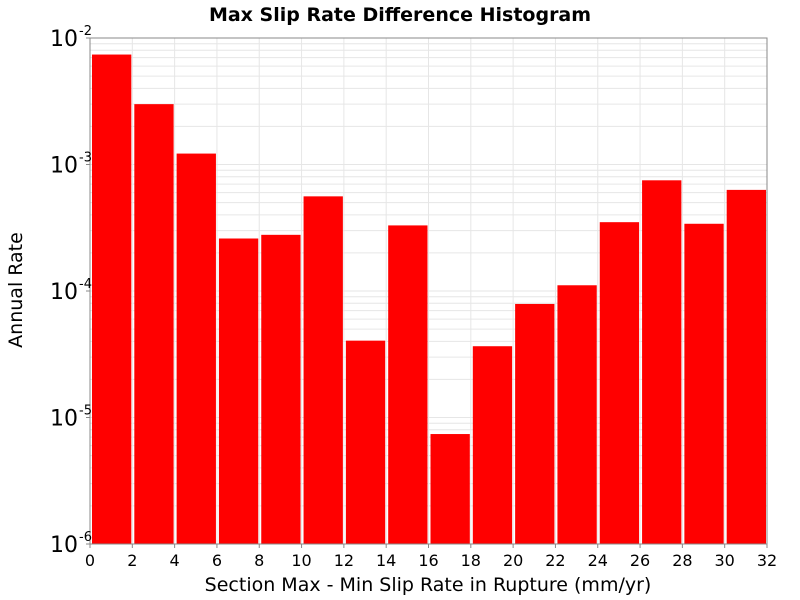  Describe the element at coordinates (71, 165) in the screenshot. I see `y-tick-label: 10⁻³` at that location.